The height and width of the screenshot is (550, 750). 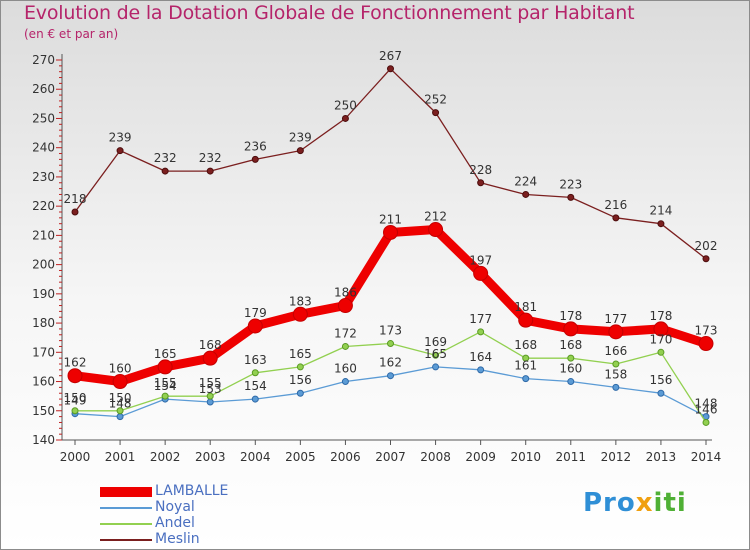 I want to click on data-label-lamballe: 186, so click(x=345, y=293).